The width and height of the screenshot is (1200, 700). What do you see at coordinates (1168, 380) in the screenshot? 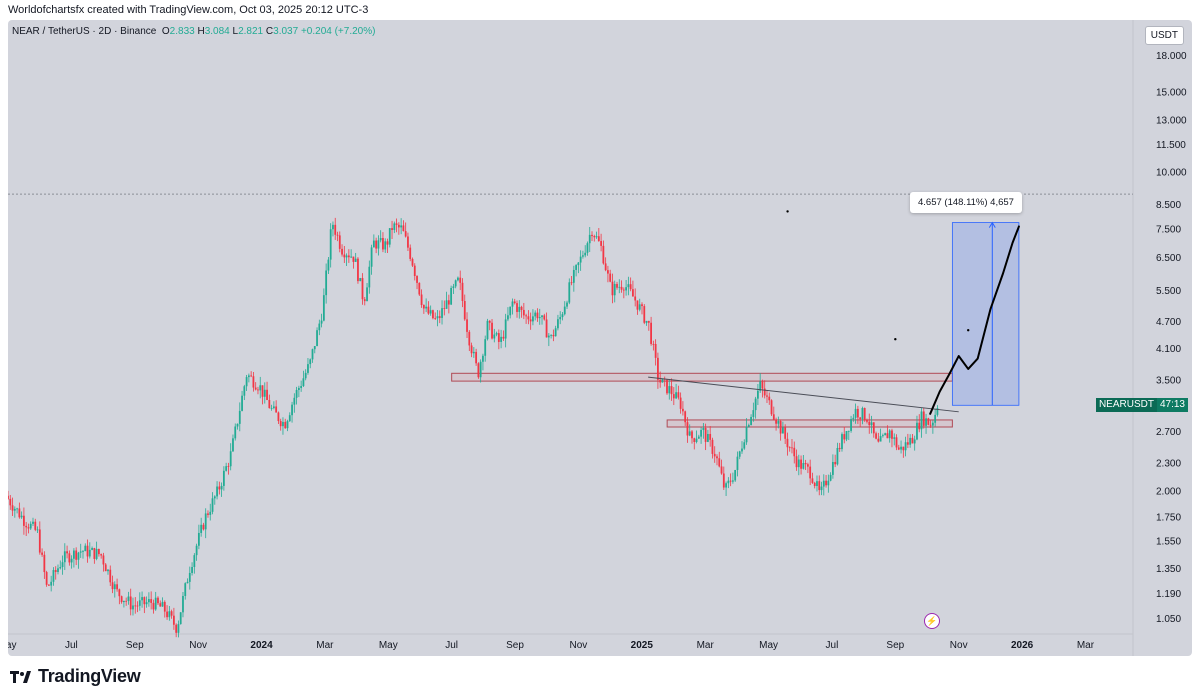
I see `y-tick-label: 3.500` at bounding box center [1168, 380].